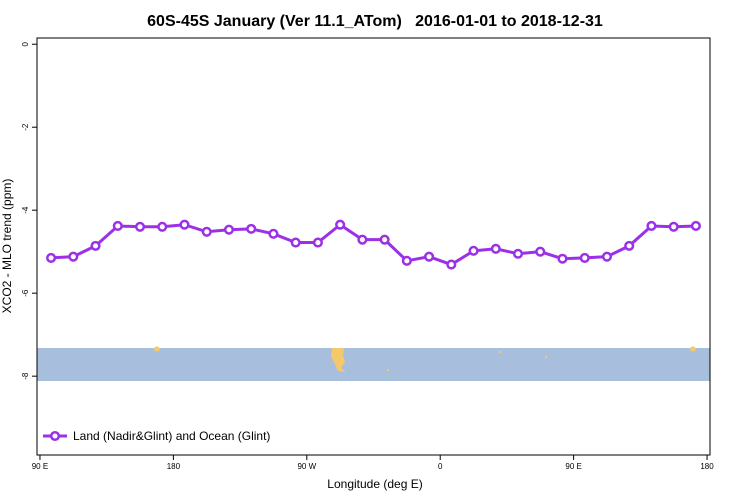  I want to click on x-axis-label: Longitude (deg E), so click(374, 484).